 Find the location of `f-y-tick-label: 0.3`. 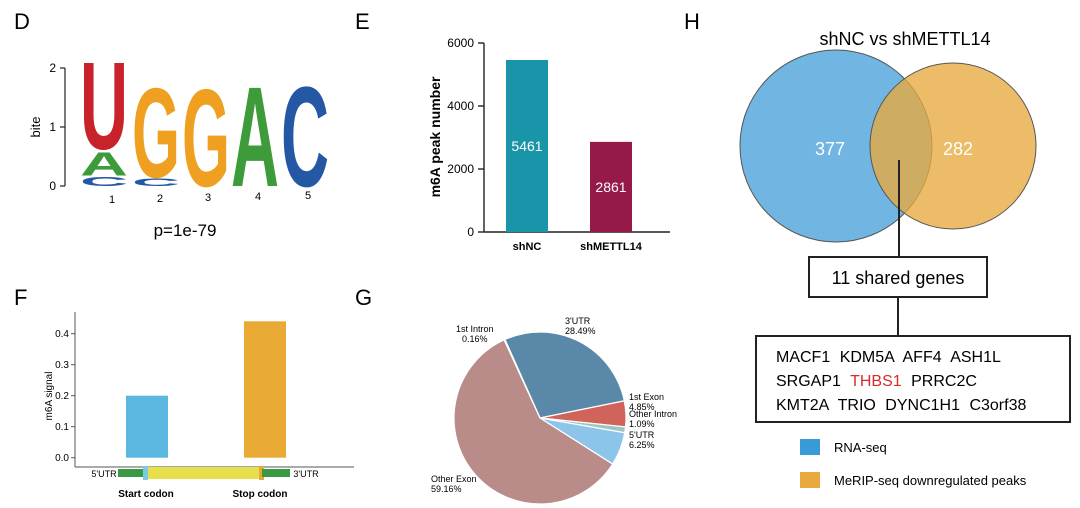

f-y-tick-label: 0.3 is located at coordinates (62, 365).